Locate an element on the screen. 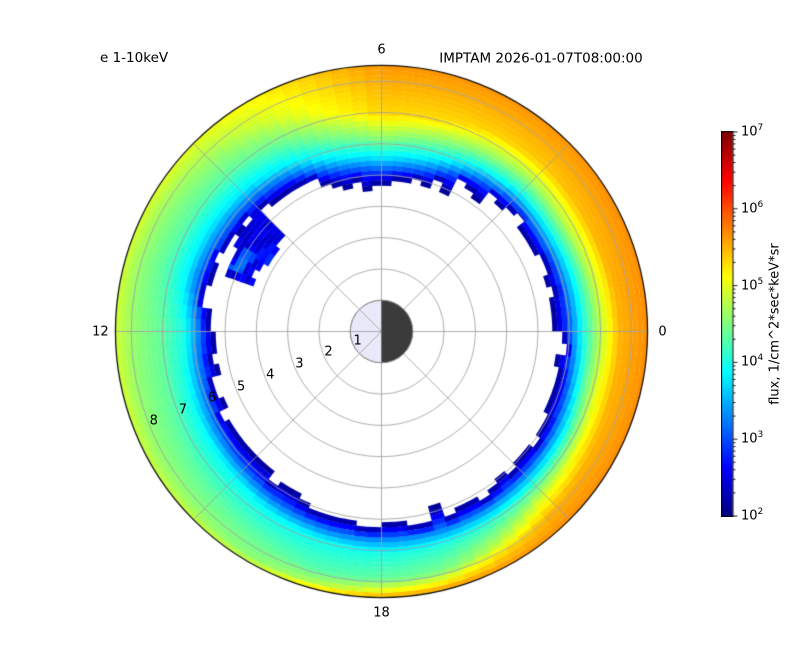 The height and width of the screenshot is (666, 800). colorbar-gradient is located at coordinates (730, 324).